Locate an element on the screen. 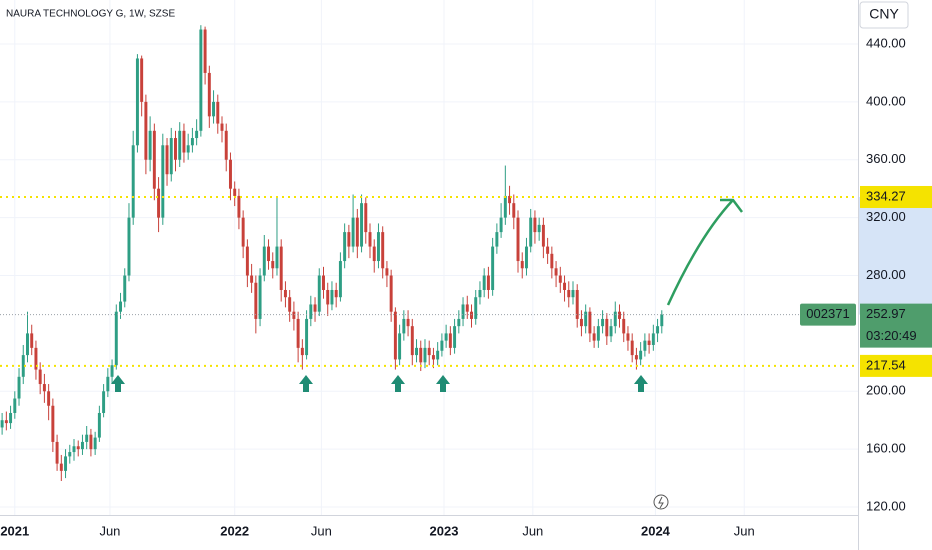 Image resolution: width=932 pixels, height=550 pixels. alert-icon is located at coordinates (661, 502).